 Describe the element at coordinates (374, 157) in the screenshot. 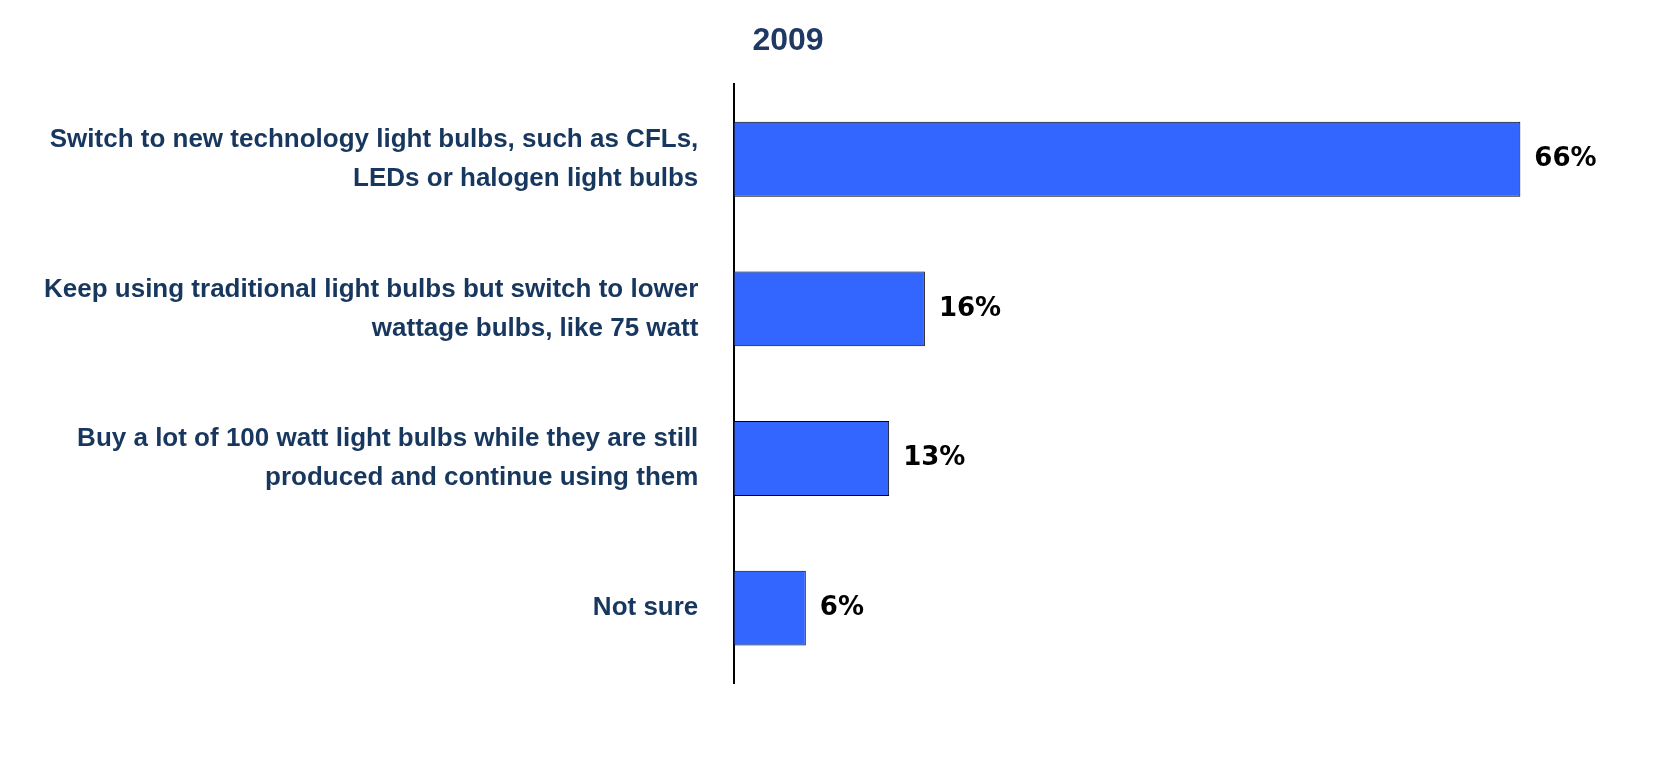

I see `y-tick-label: Switch to new technology light bulbs, such as CFLs, LEDs or halogen light bulbs` at that location.